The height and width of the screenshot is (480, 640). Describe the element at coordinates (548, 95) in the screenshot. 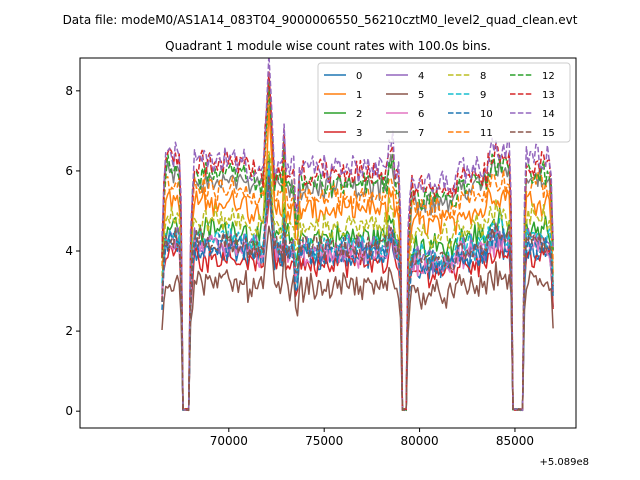

I see `legend-label-13: 13` at that location.